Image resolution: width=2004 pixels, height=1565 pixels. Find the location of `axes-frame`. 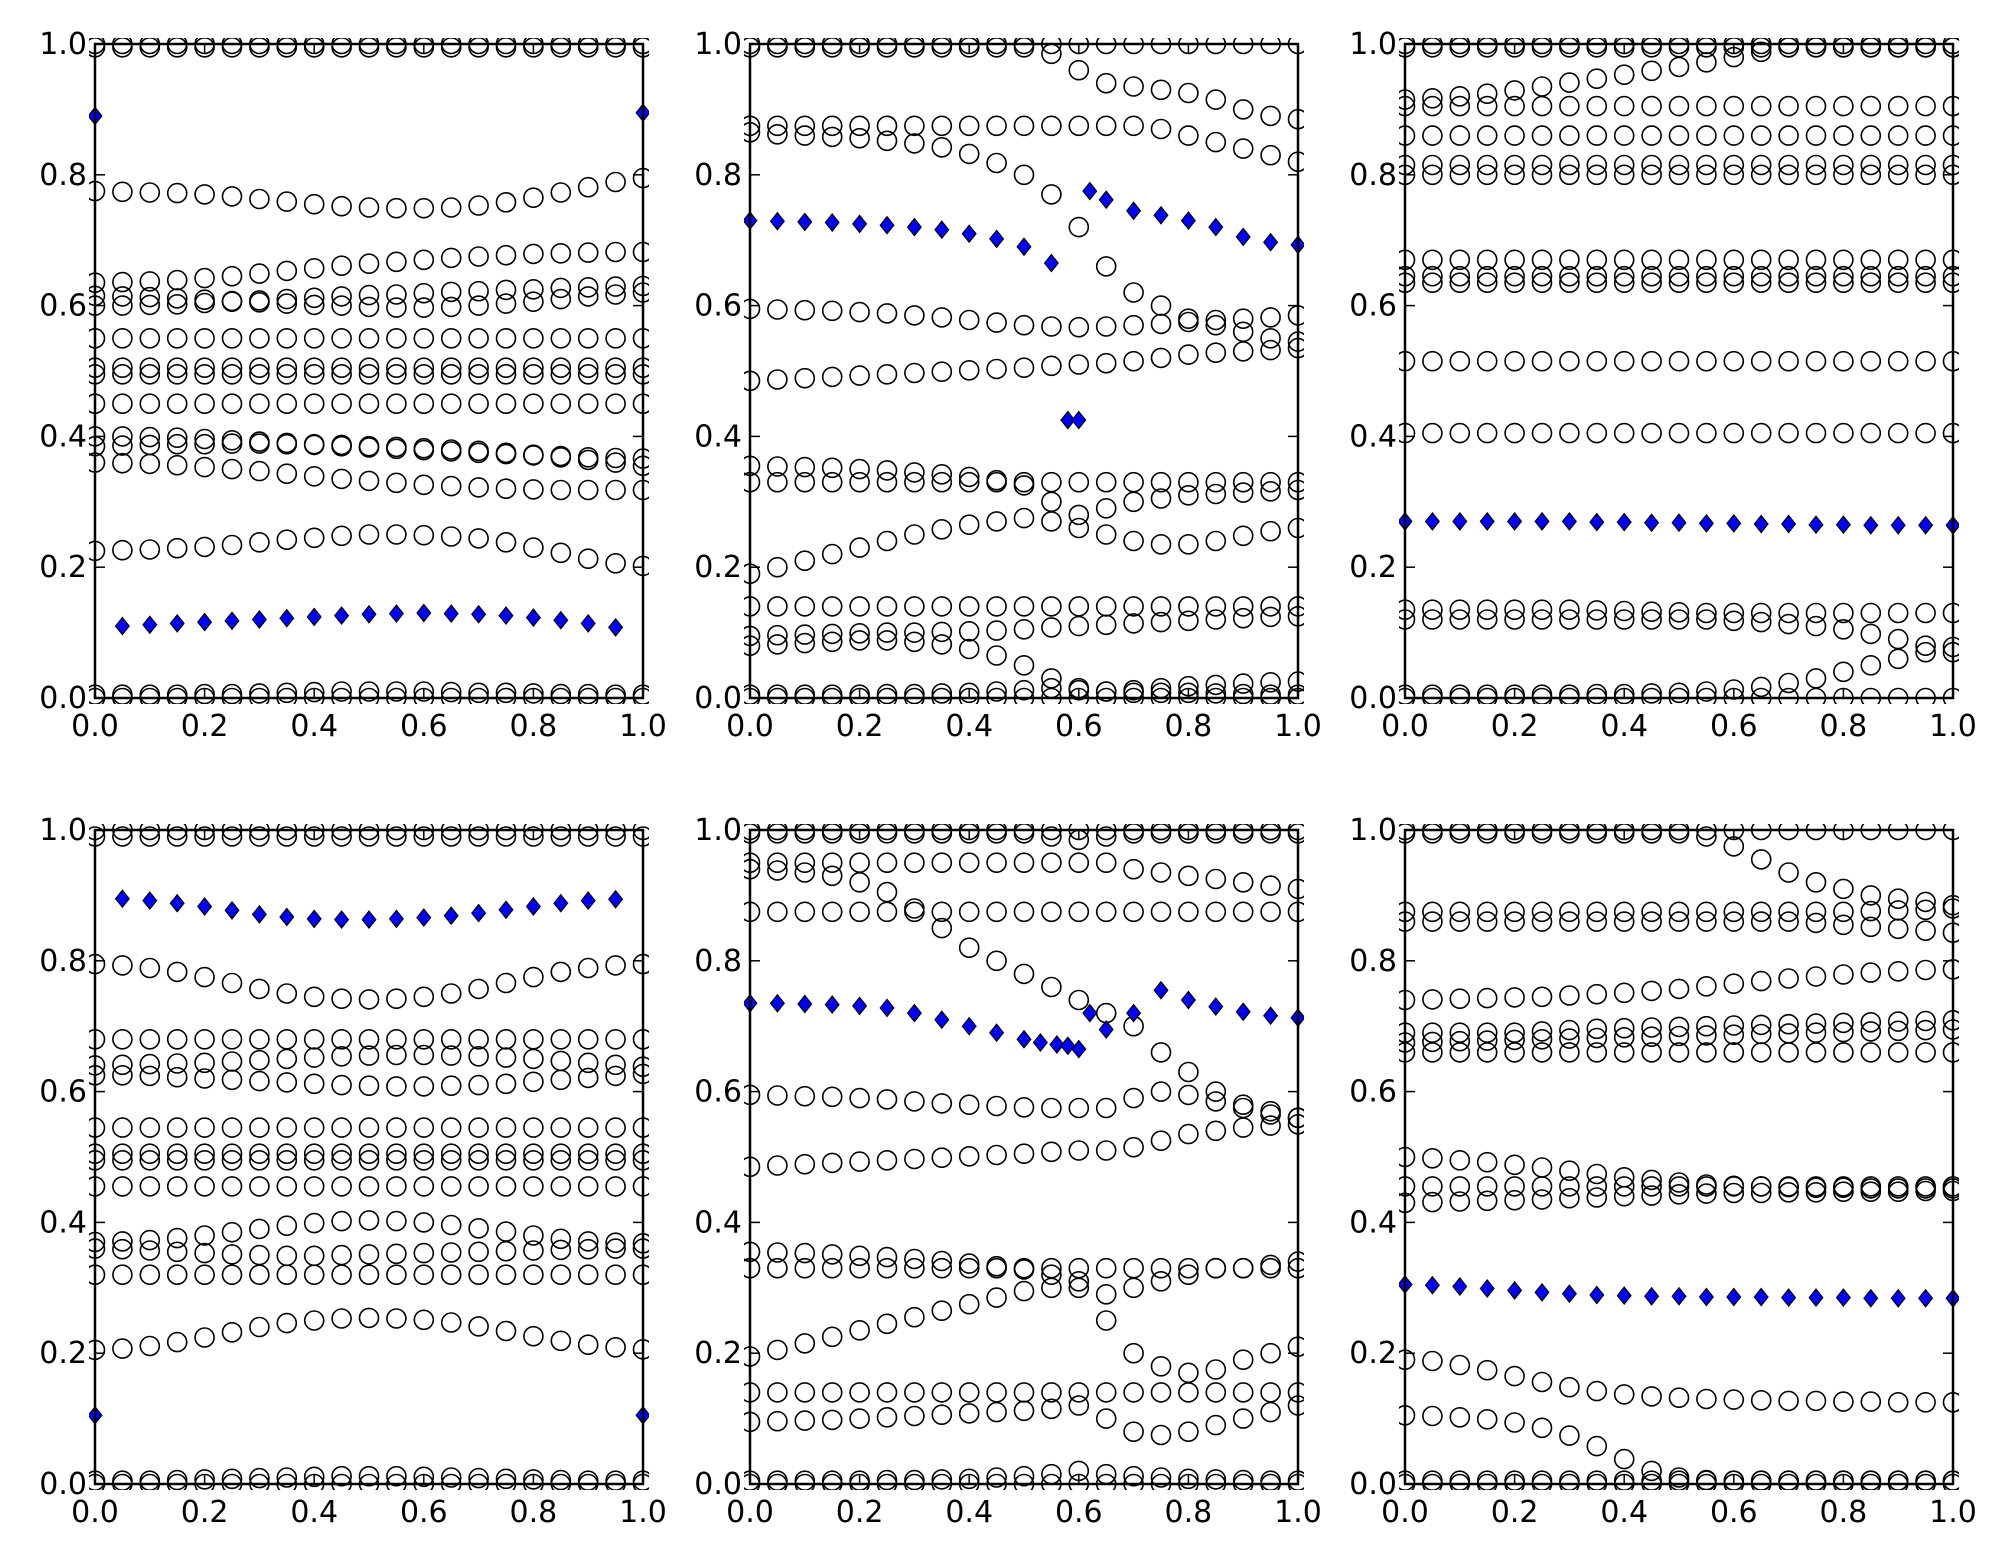

axes-frame is located at coordinates (1024, 1157).